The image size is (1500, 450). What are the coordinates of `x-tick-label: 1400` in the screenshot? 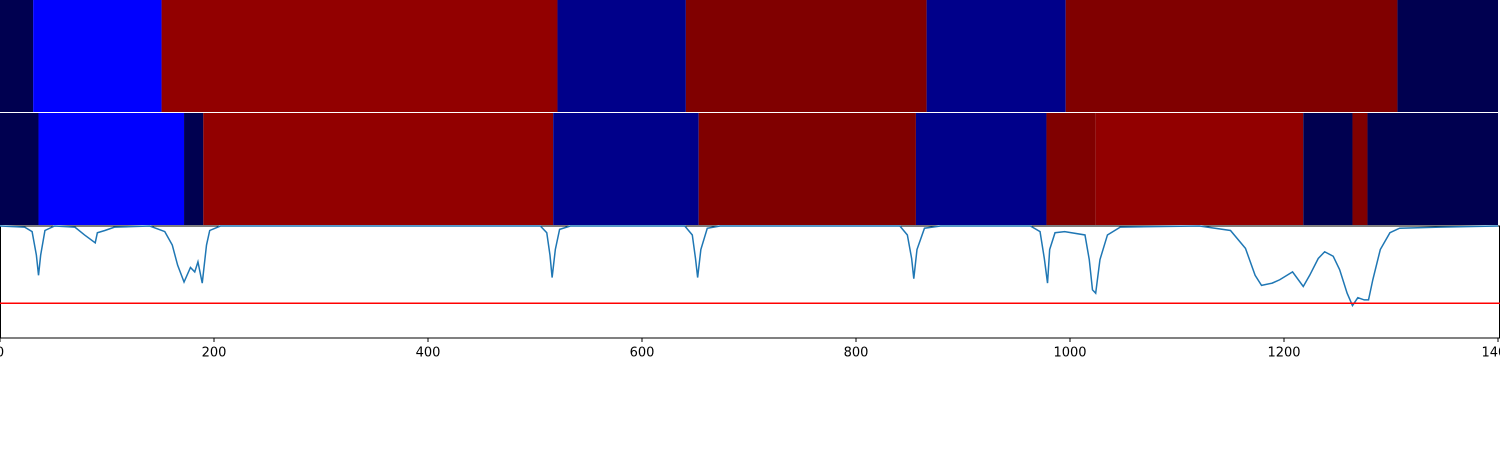 It's located at (1490, 353).